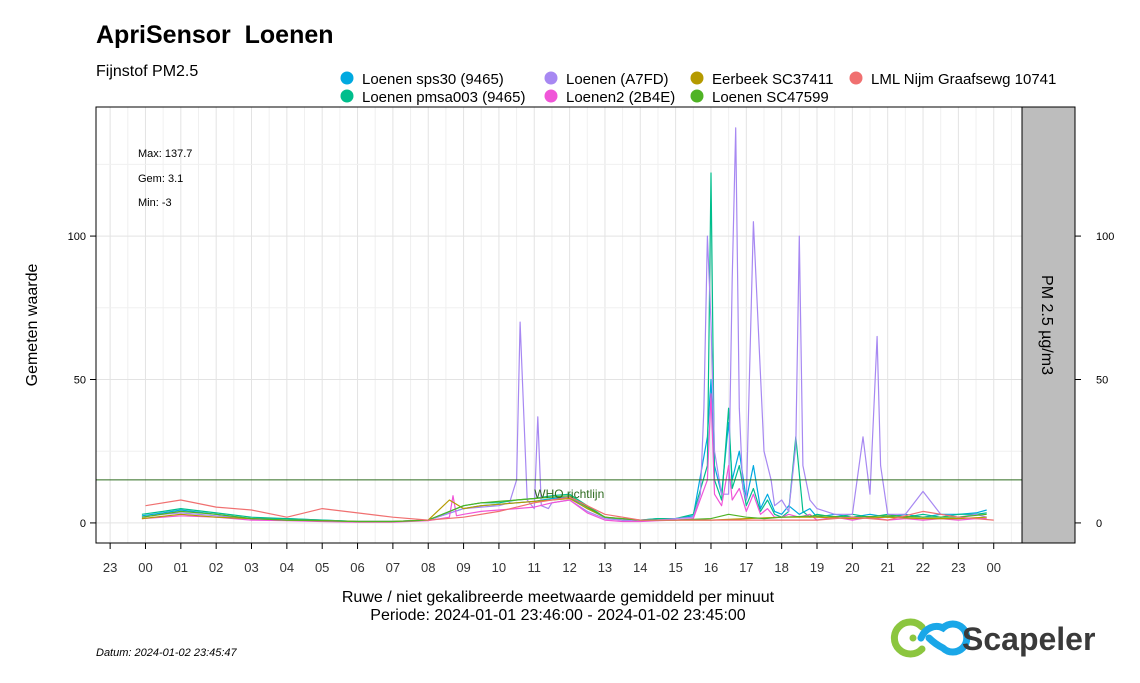 Image resolution: width=1140 pixels, height=683 pixels. What do you see at coordinates (817, 567) in the screenshot?
I see `x-tick-label: 19` at bounding box center [817, 567].